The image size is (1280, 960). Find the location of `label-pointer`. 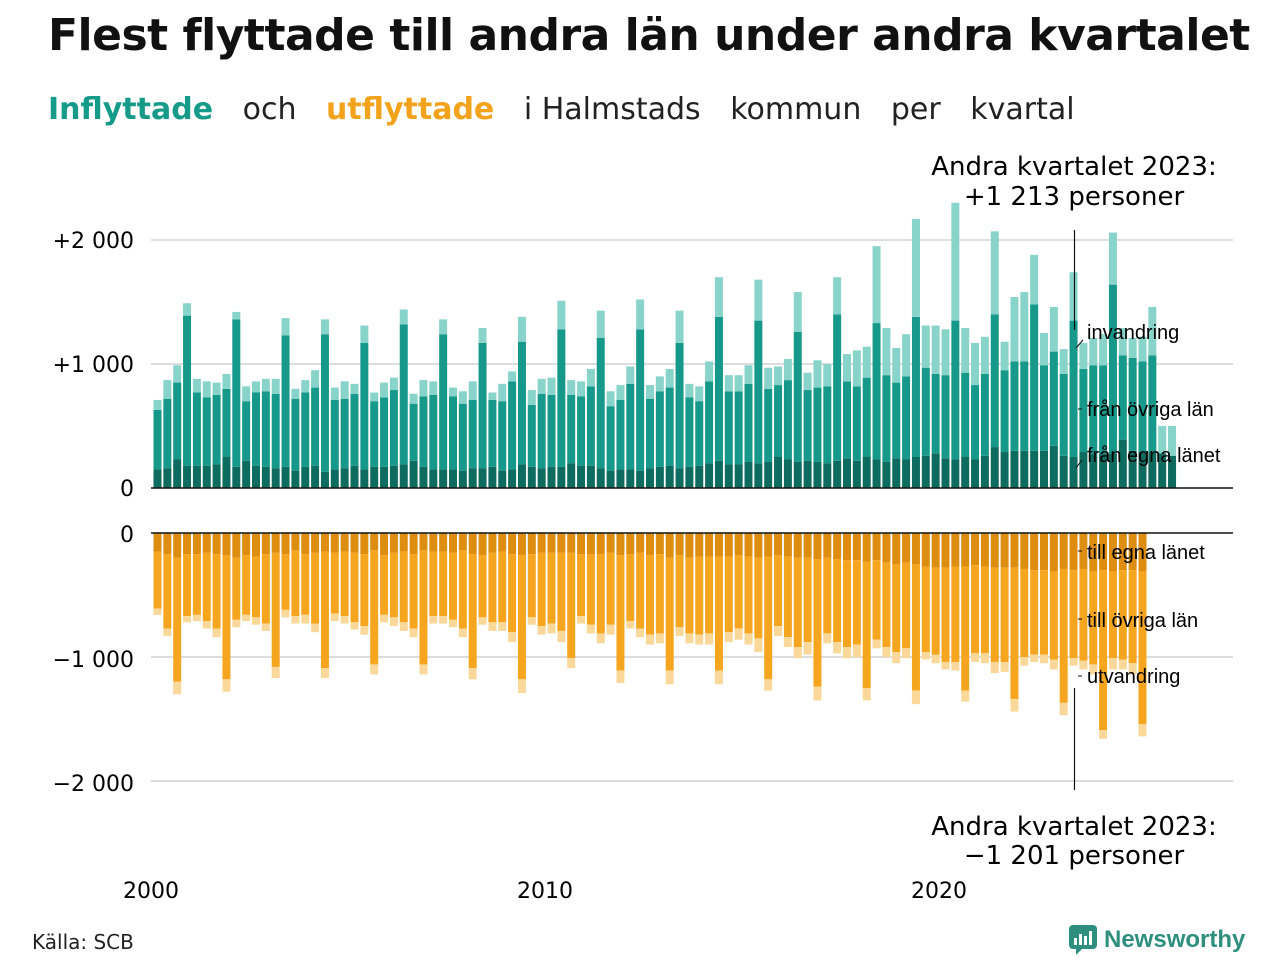

label-pointer is located at coordinates (1079, 464).